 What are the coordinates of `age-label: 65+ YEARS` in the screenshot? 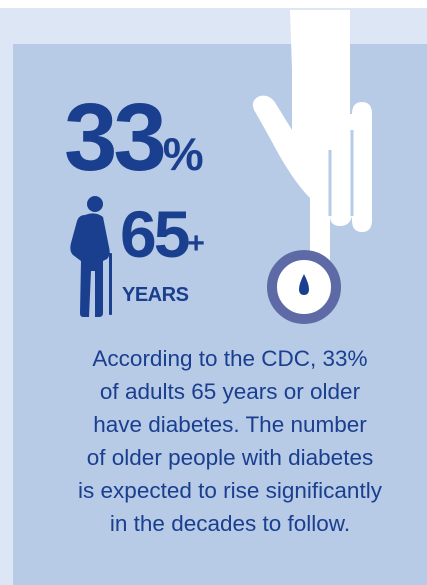 It's located at (162, 253).